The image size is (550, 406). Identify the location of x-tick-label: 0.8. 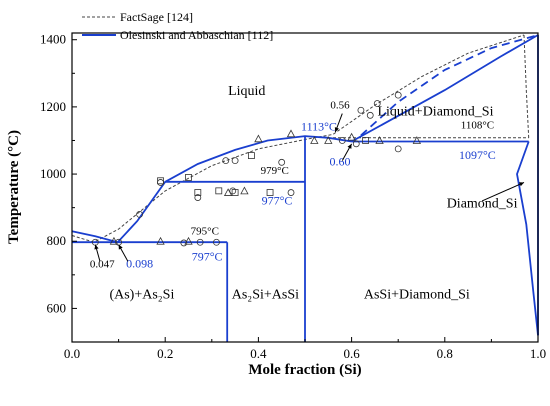
(445, 353).